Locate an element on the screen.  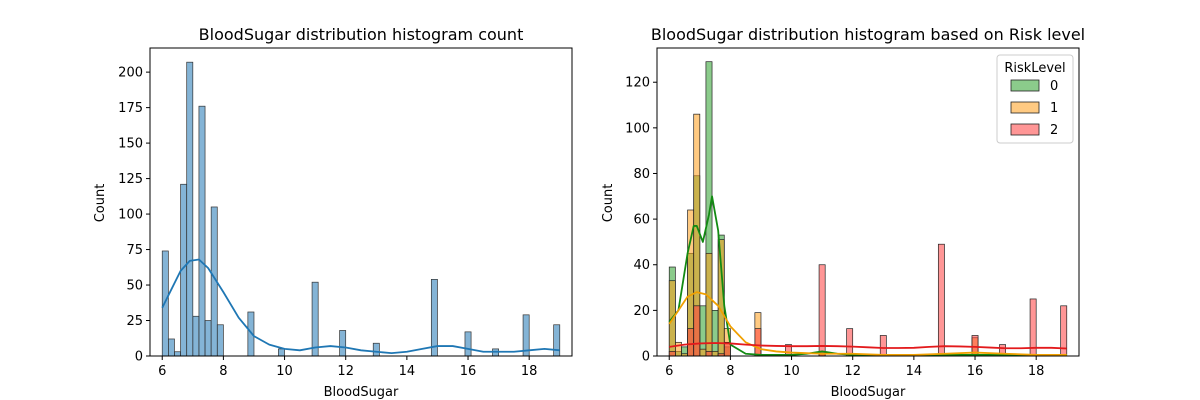
y-tick-label: 40 is located at coordinates (641, 265).